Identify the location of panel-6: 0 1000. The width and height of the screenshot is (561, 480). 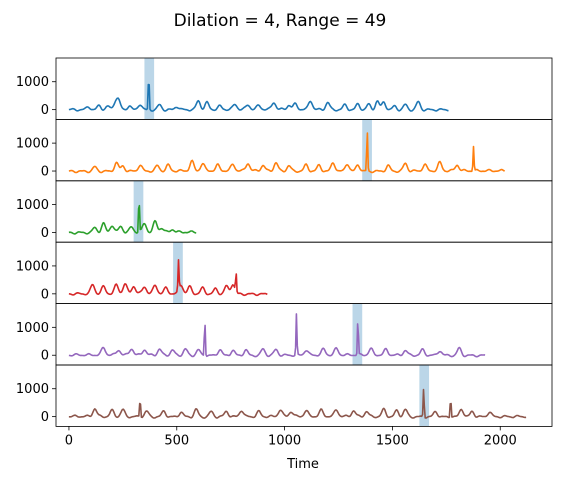
(284, 395).